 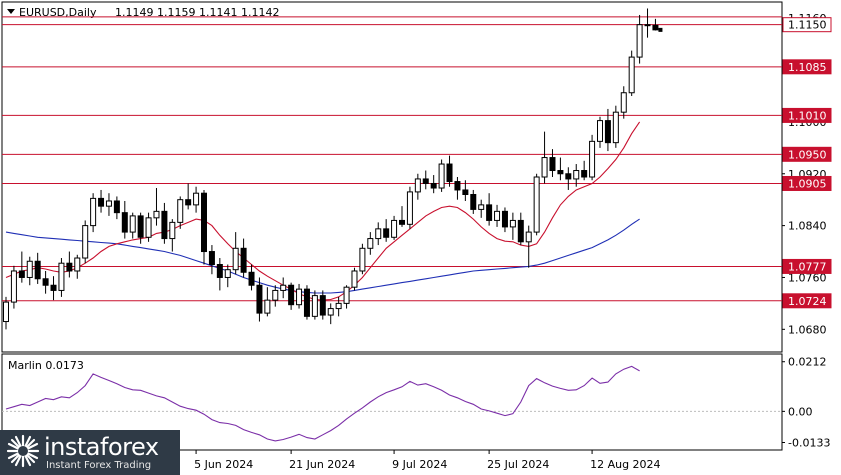 I want to click on indicator-axis: 0.0212 0.00 -0.0133, so click(x=806, y=403).